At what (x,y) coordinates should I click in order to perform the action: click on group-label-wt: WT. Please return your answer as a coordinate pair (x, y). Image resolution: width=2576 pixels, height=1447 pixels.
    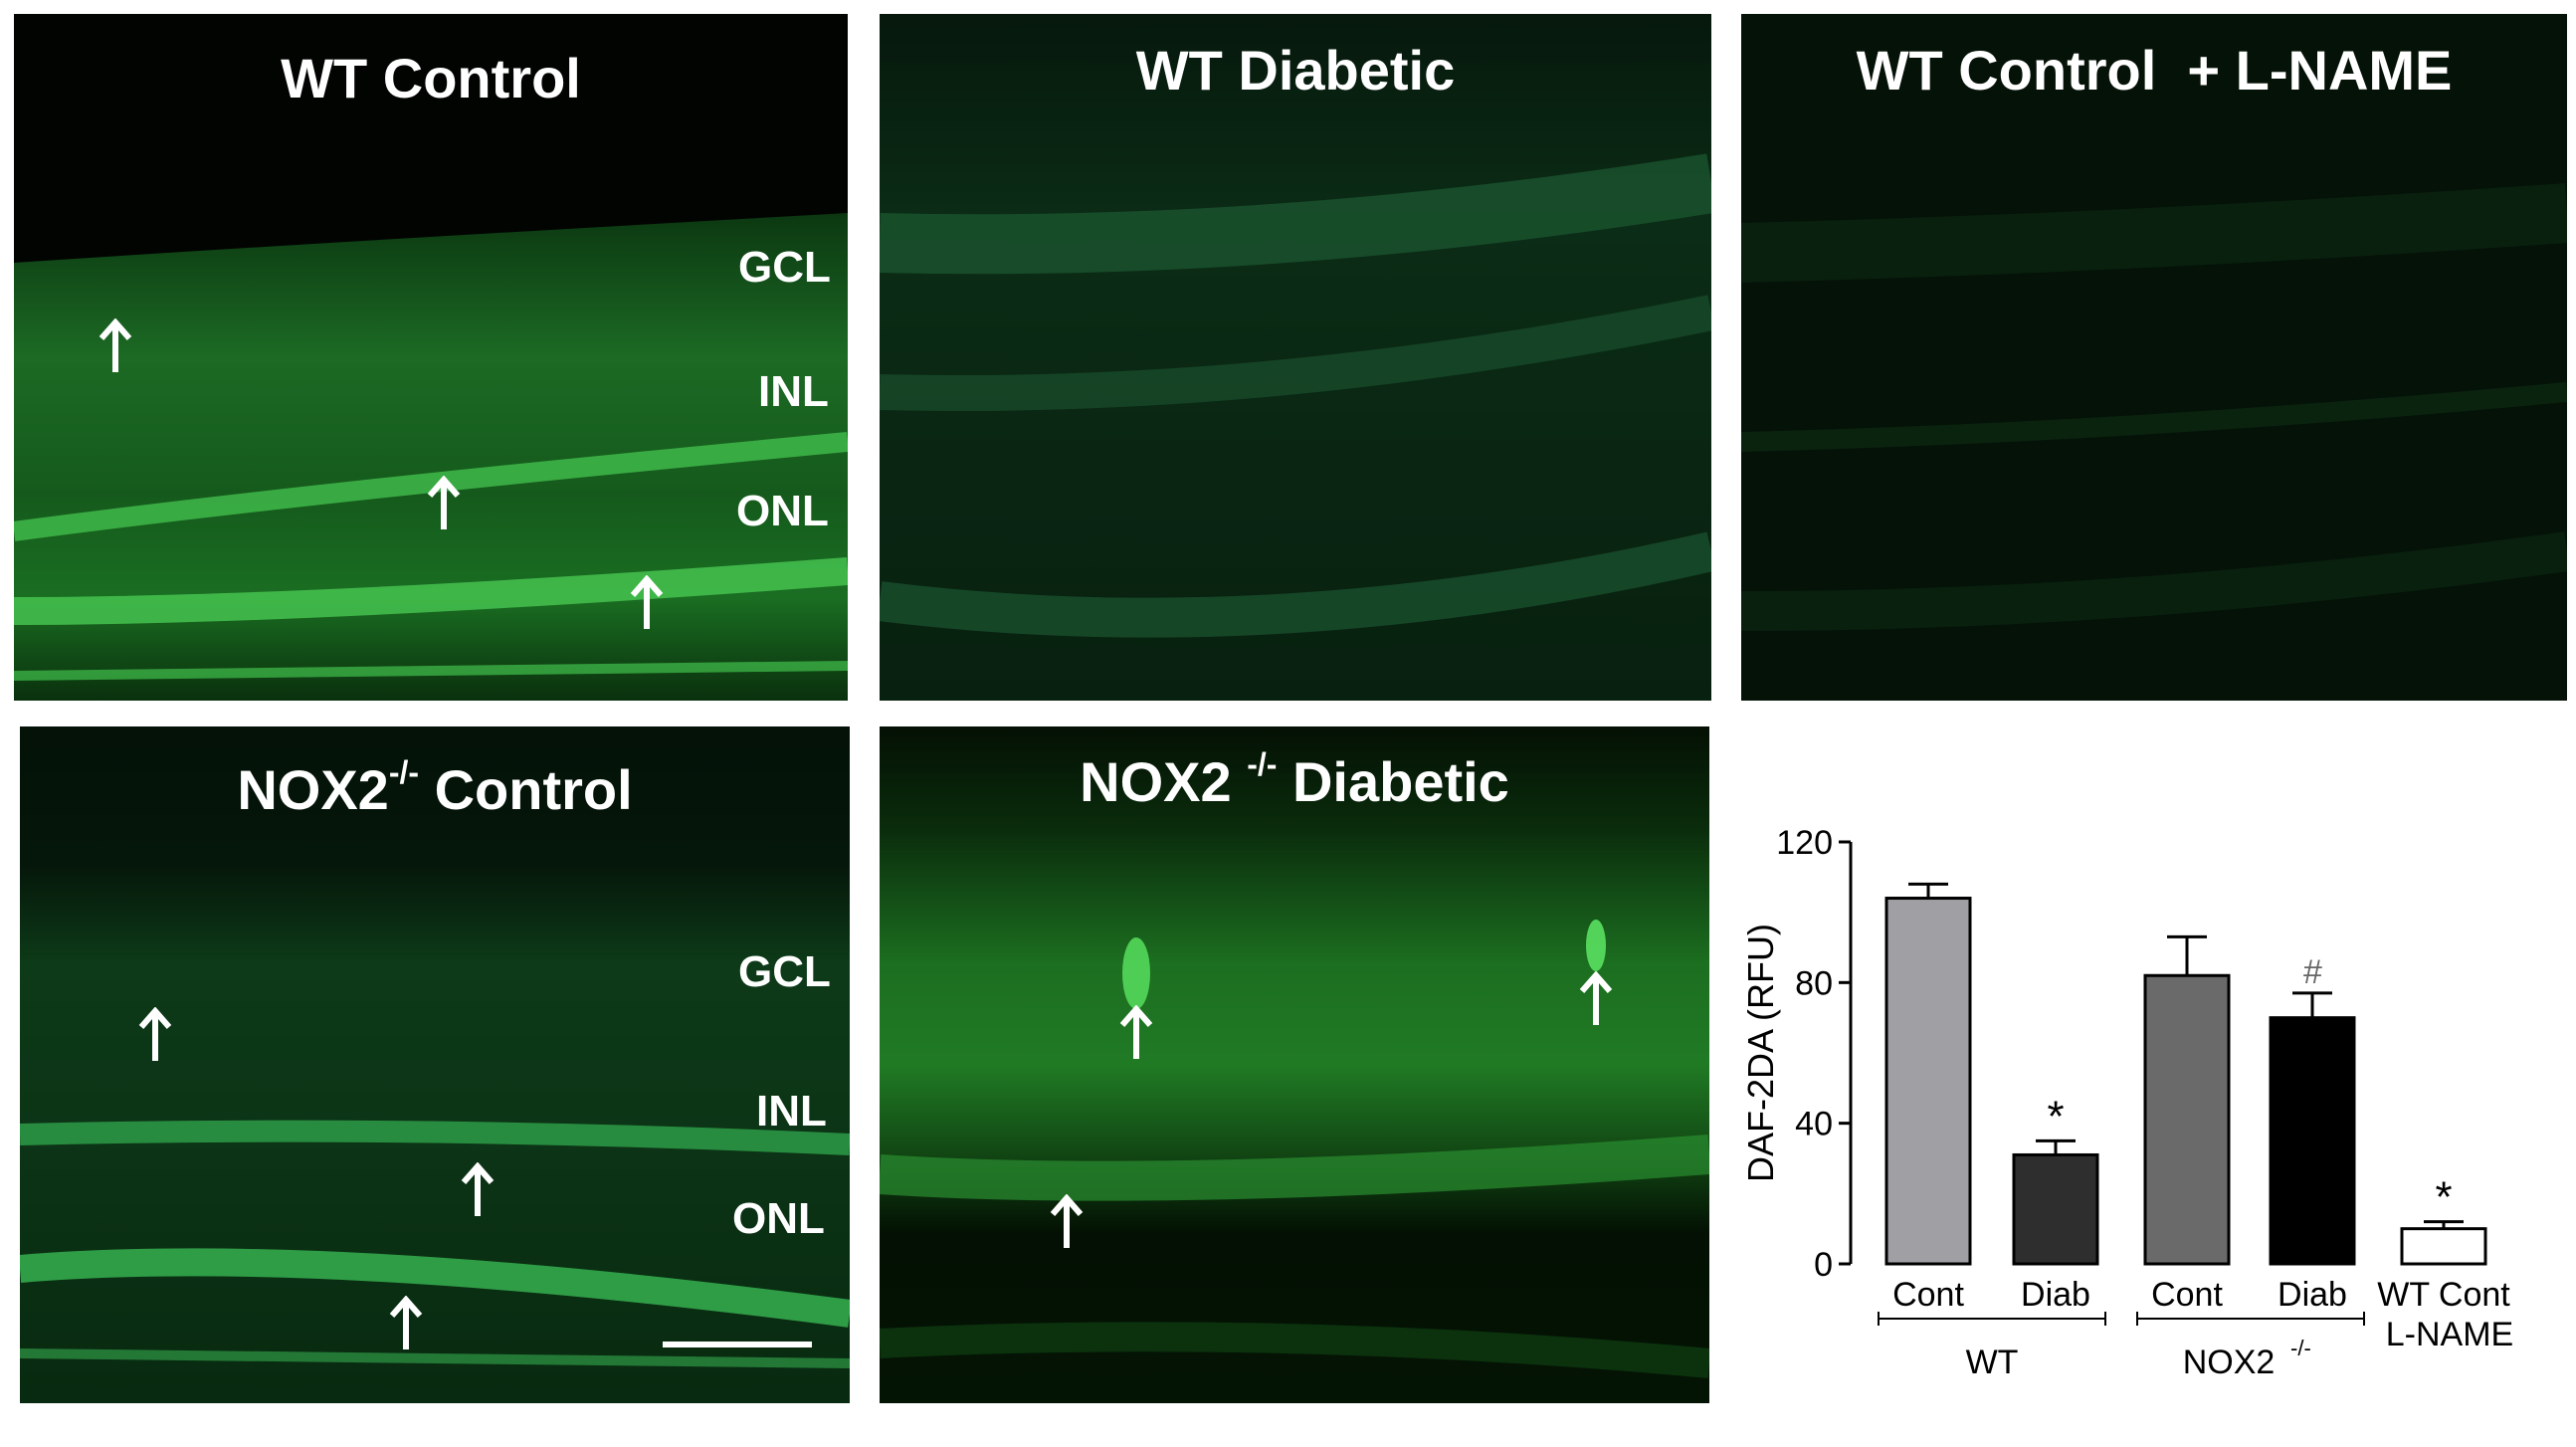
    Looking at the image, I should click on (1992, 1362).